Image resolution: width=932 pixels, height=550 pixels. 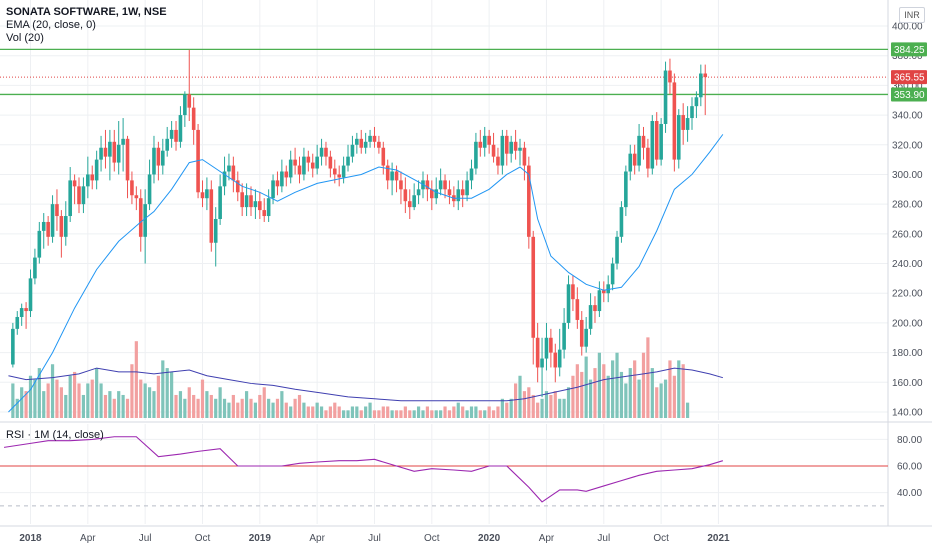 I want to click on vol-legend: Vol (20), so click(x=25, y=38).